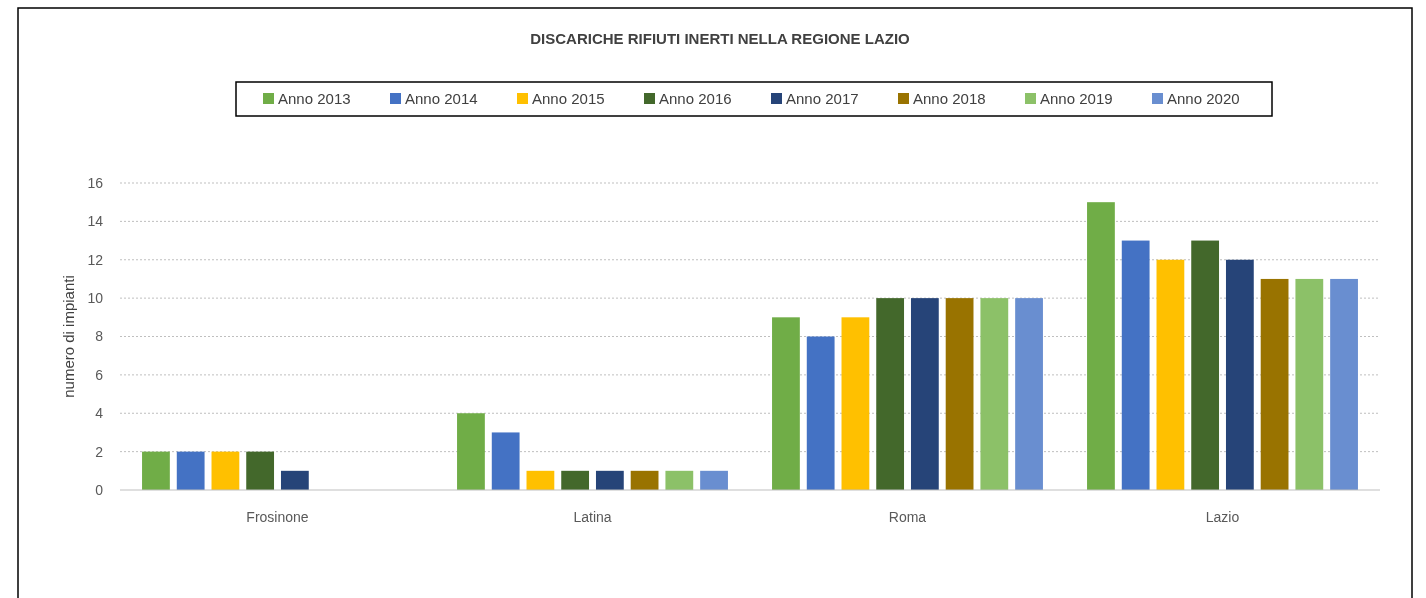  Describe the element at coordinates (695, 99) in the screenshot. I see `legend-label: Anno 2016` at that location.